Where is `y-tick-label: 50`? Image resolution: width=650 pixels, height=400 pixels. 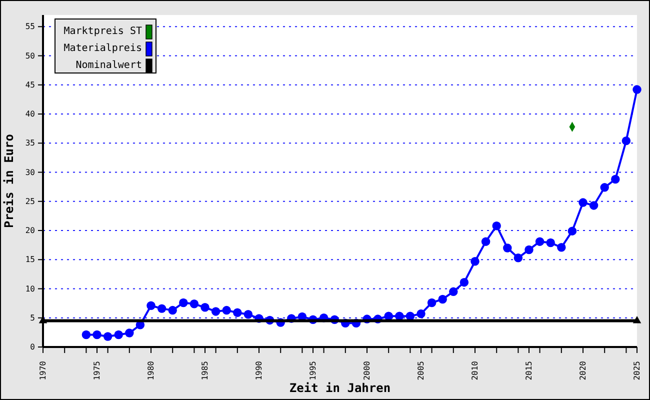
y-tick-label: 50 is located at coordinates (30, 55).